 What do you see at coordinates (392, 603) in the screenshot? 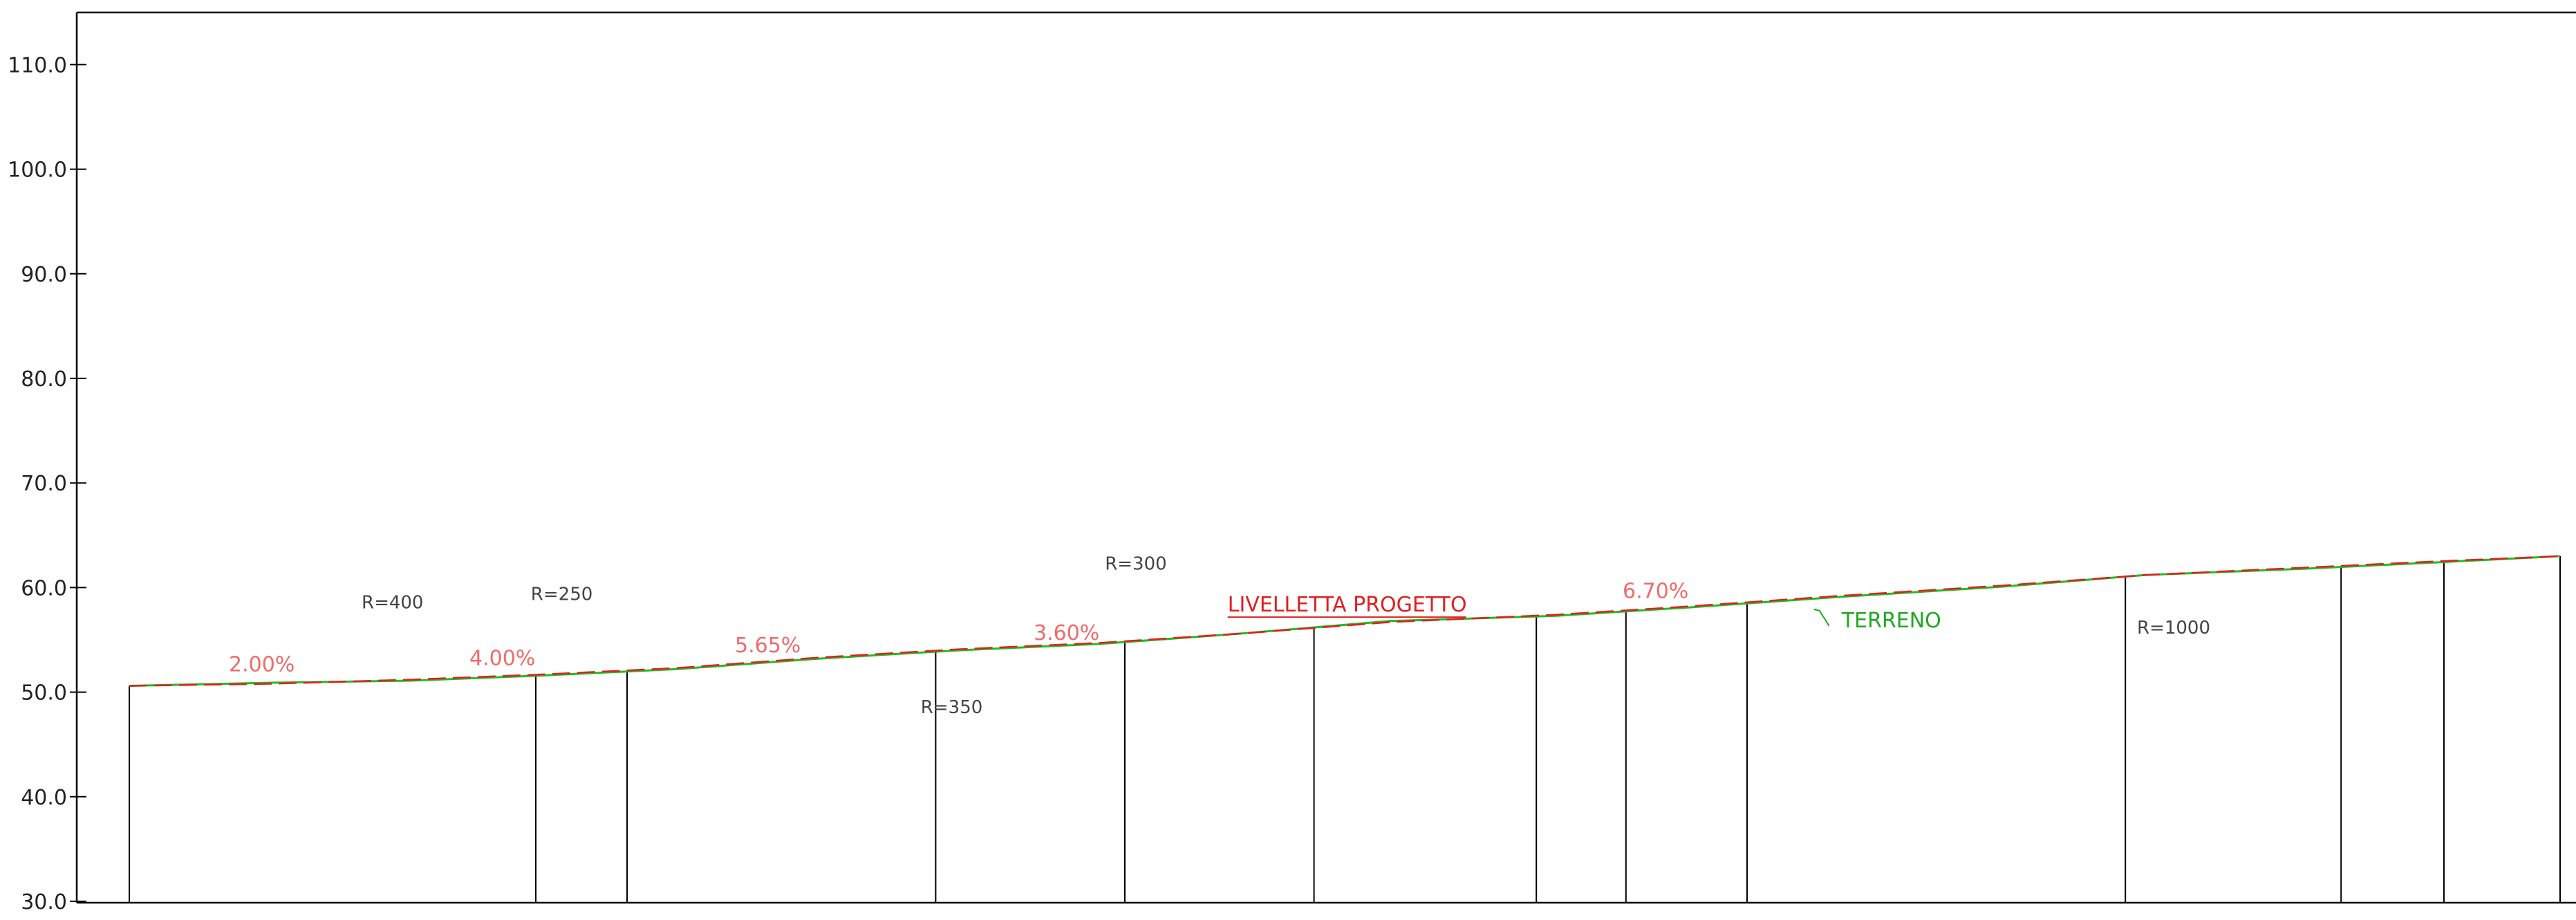
I see `vertical-curve-radius-label: R=400` at bounding box center [392, 603].